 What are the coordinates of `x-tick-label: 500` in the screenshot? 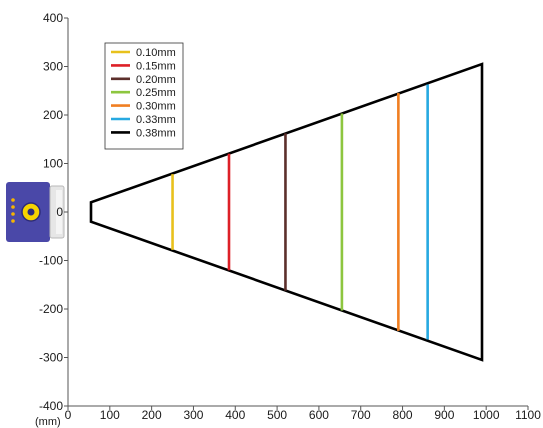 It's located at (277, 415).